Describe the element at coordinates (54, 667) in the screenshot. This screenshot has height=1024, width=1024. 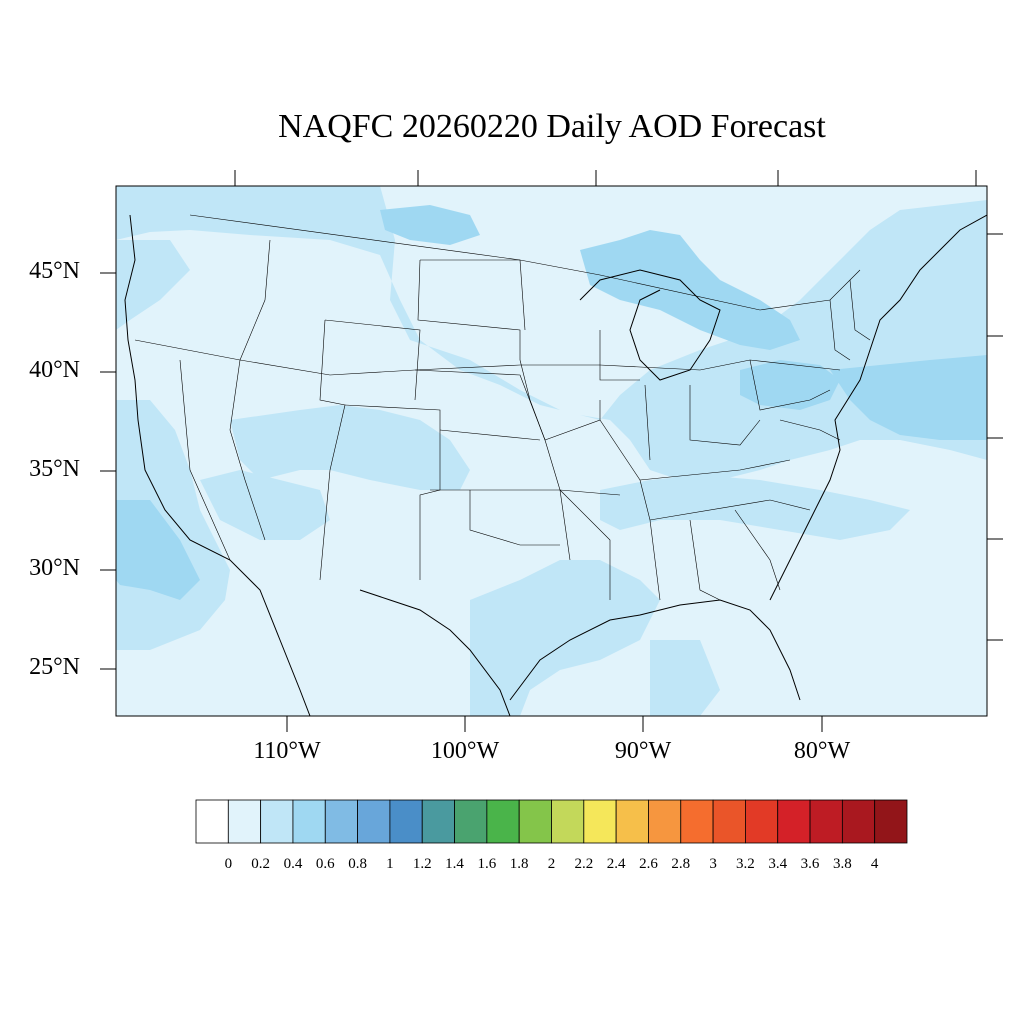
I see `lat-label-25: 25°N` at that location.